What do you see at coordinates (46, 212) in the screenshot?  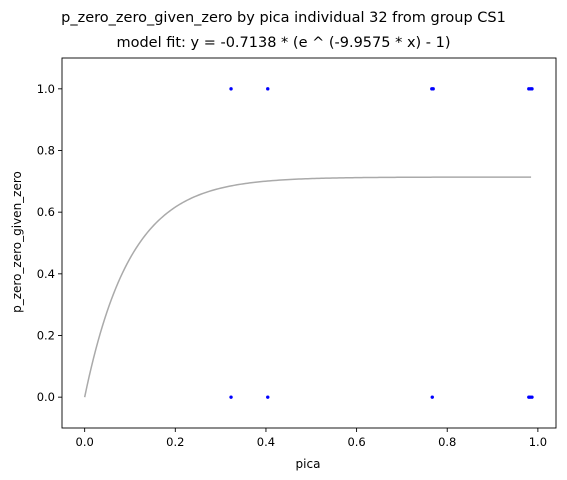 I see `y-tick-label-3: 0.6` at bounding box center [46, 212].